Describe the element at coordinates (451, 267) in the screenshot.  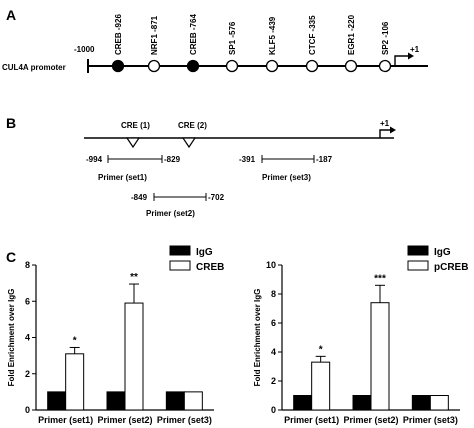
I see `legend-label: pCREB` at that location.